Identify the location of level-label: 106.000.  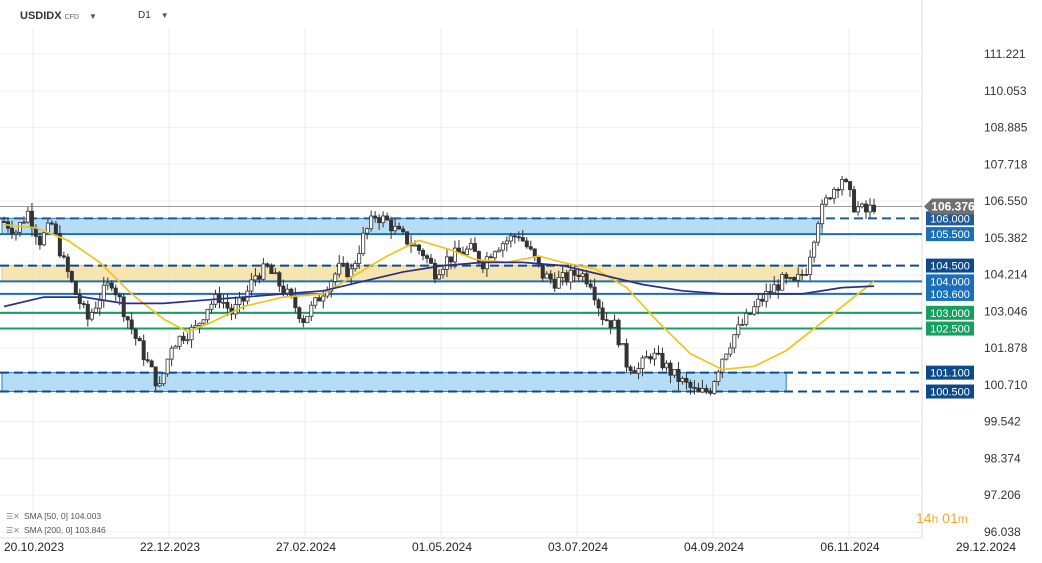
(950, 219).